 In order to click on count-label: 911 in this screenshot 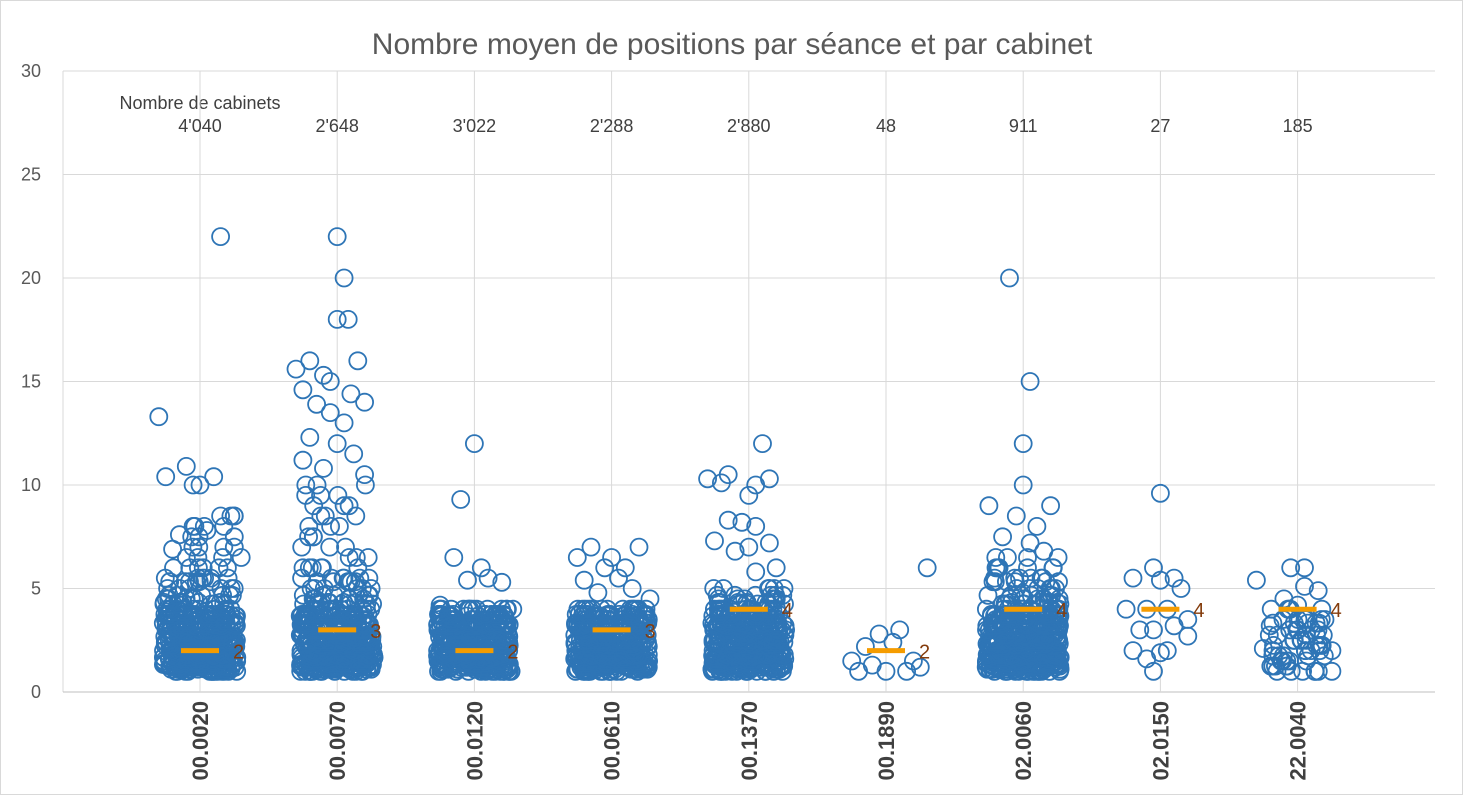, I will do `click(1023, 126)`.